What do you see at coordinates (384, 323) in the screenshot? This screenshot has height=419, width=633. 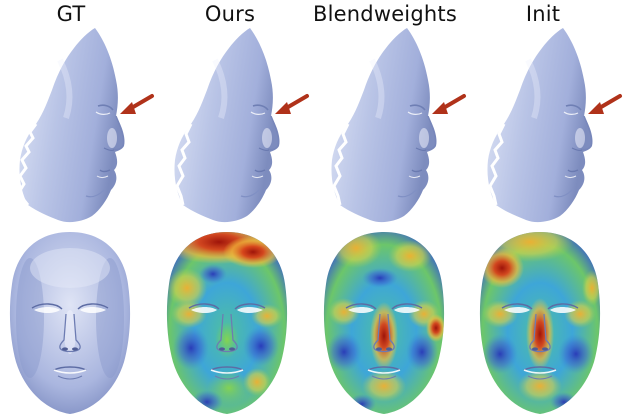 I see `front-render-blendweights` at bounding box center [384, 323].